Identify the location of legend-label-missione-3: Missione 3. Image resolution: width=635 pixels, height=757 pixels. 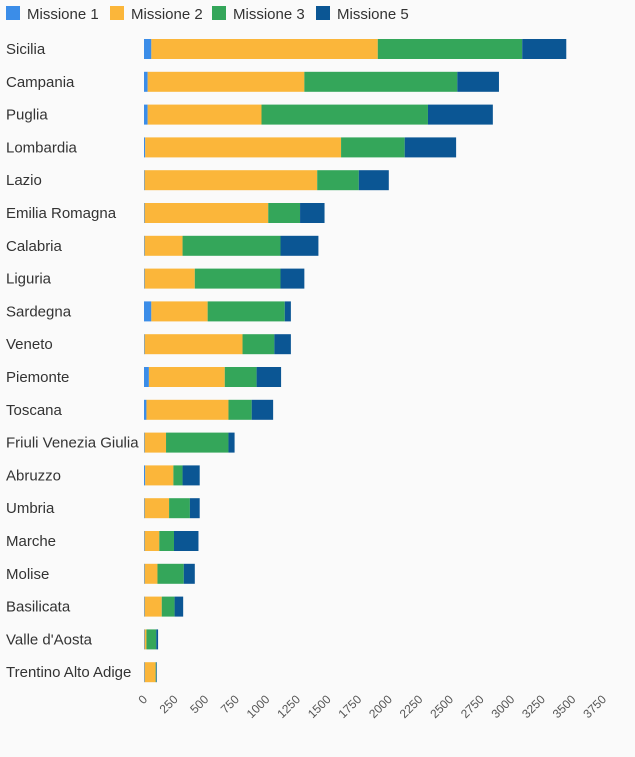
(269, 14).